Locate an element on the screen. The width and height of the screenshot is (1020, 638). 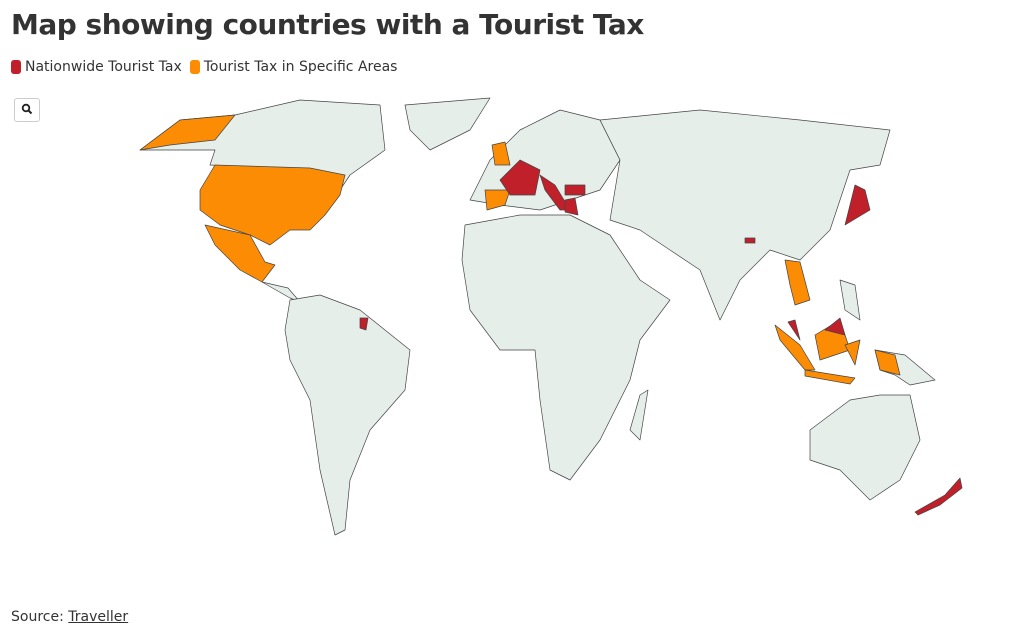
legend-item: Nationwide Tourist Tax is located at coordinates (96, 67).